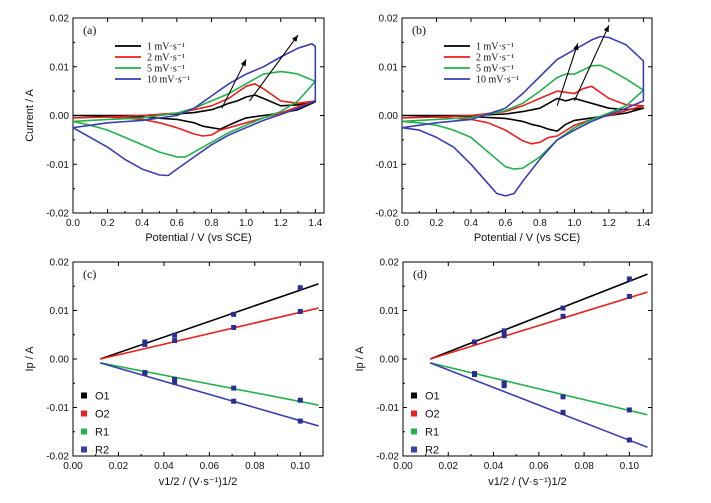 This screenshot has width=711, height=503. I want to click on y-axis-label: Current / A, so click(30, 115).